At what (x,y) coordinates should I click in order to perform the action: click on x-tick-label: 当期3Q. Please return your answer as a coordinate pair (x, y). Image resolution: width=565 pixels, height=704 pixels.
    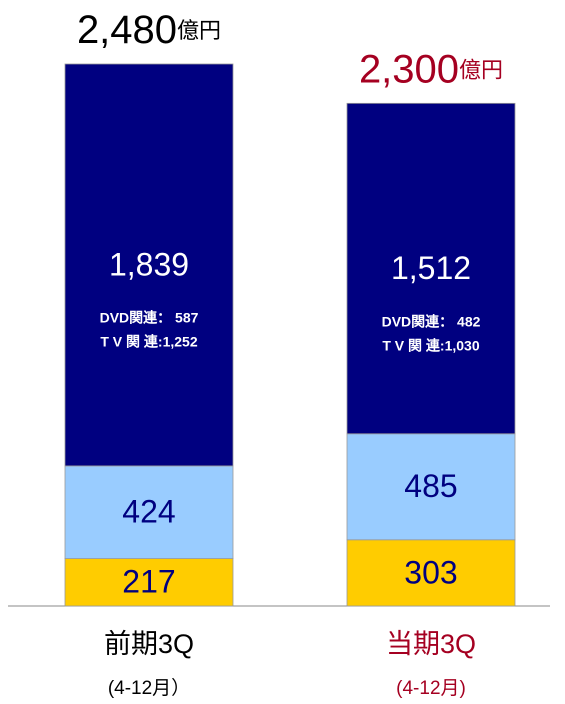
    Looking at the image, I should click on (431, 644).